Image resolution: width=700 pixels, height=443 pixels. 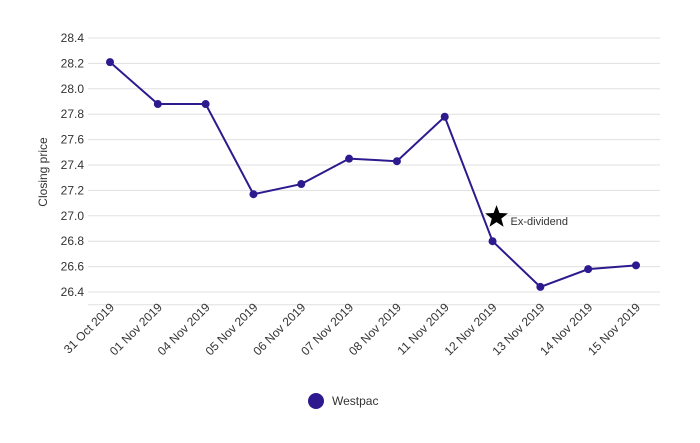 I want to click on y-axis-title: Closing price, so click(x=43, y=172).